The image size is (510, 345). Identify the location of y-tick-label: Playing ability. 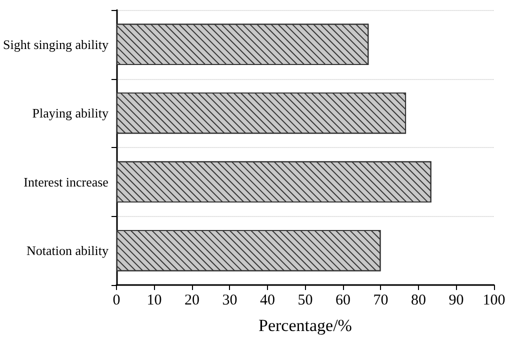
(70, 113).